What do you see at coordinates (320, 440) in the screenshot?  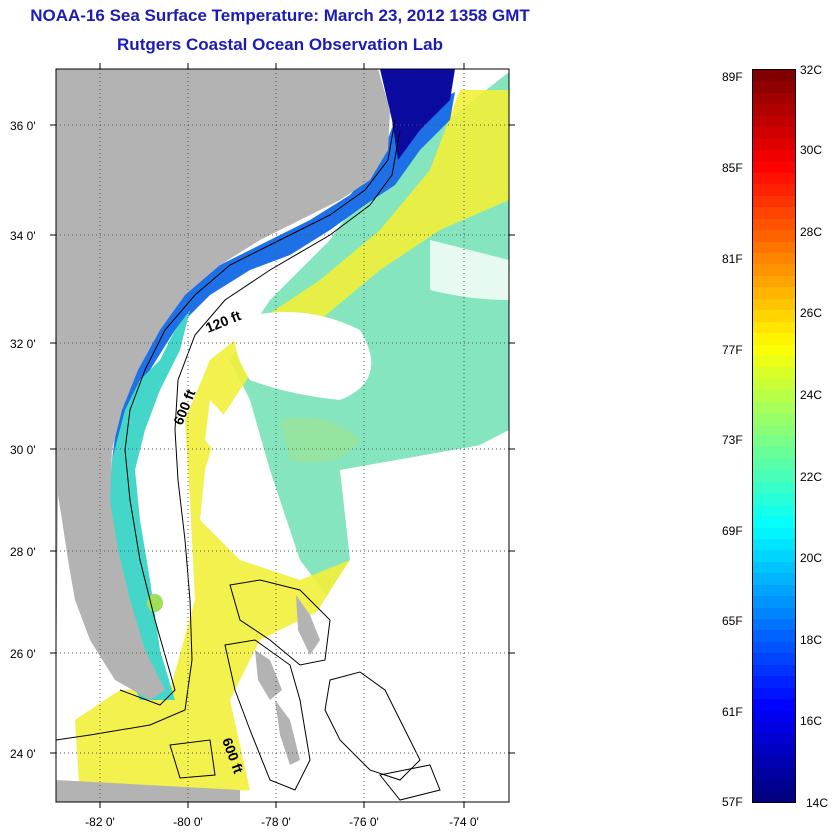 I see `warm-eddy` at bounding box center [320, 440].